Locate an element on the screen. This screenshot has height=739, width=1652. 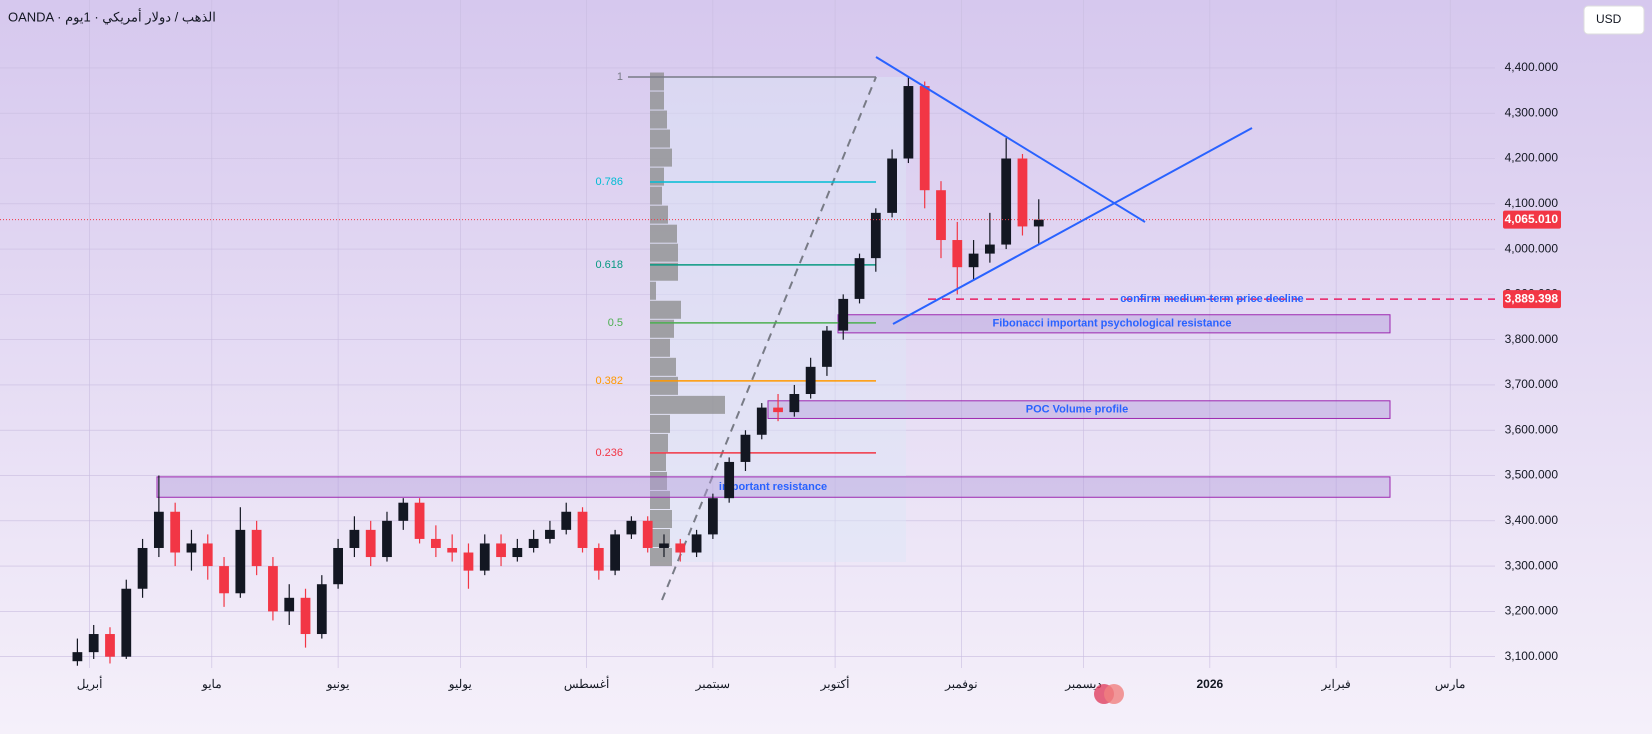
fib-label: 1 is located at coordinates (620, 77).